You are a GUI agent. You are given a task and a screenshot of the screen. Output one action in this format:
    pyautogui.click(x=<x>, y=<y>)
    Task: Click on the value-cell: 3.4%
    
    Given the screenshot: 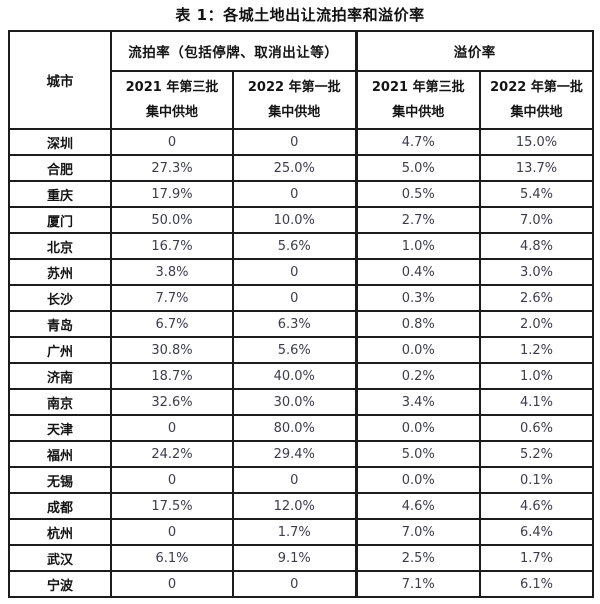 What is the action you would take?
    pyautogui.click(x=417, y=402)
    